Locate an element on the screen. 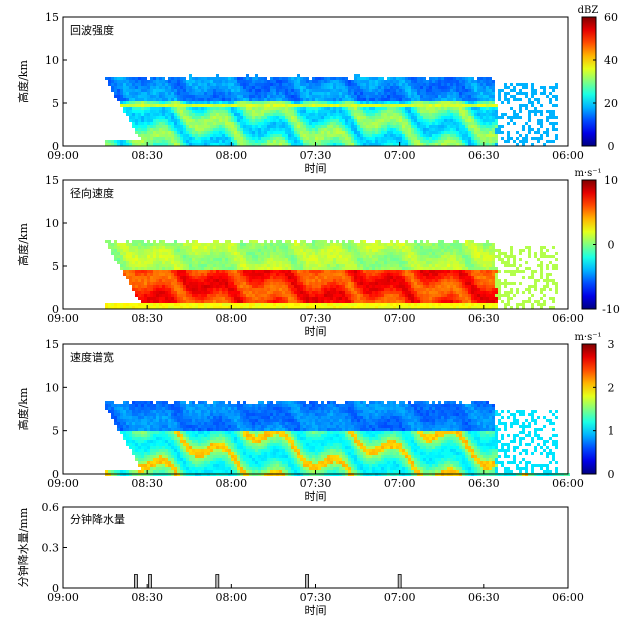 The image size is (639, 626). colorbar-tick-label: 10 is located at coordinates (611, 180).